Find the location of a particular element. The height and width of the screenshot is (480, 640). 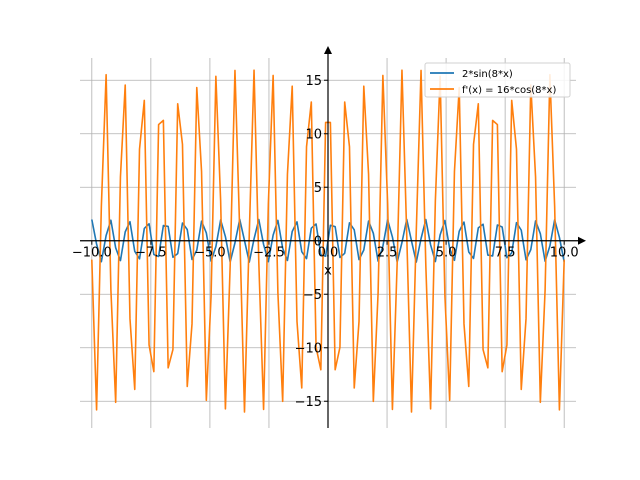

y-tick-label-5: 10 is located at coordinates (313, 135).